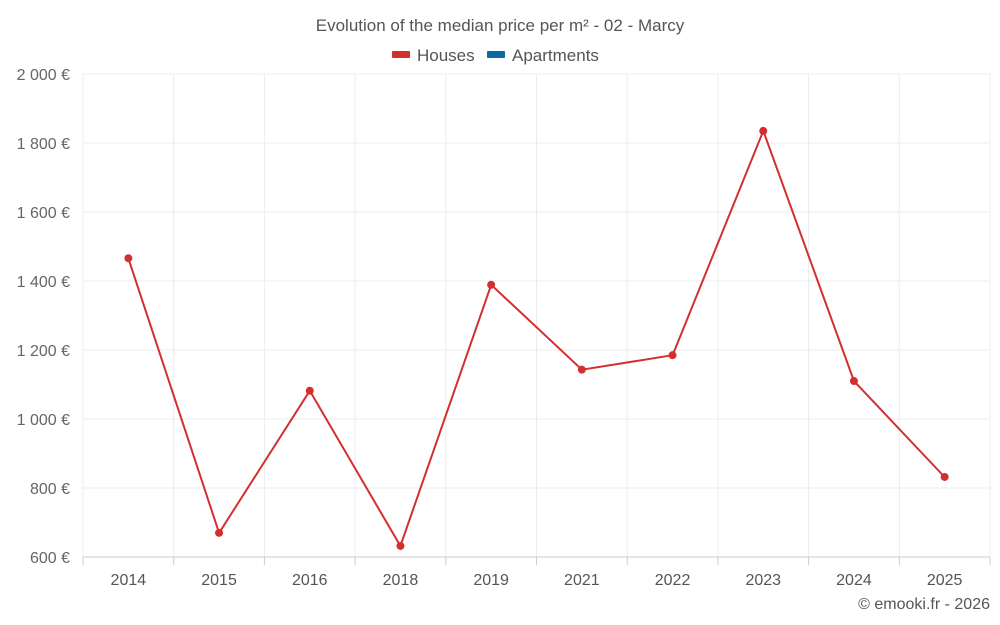  Describe the element at coordinates (401, 54) in the screenshot. I see `legend-swatch-houses` at that location.